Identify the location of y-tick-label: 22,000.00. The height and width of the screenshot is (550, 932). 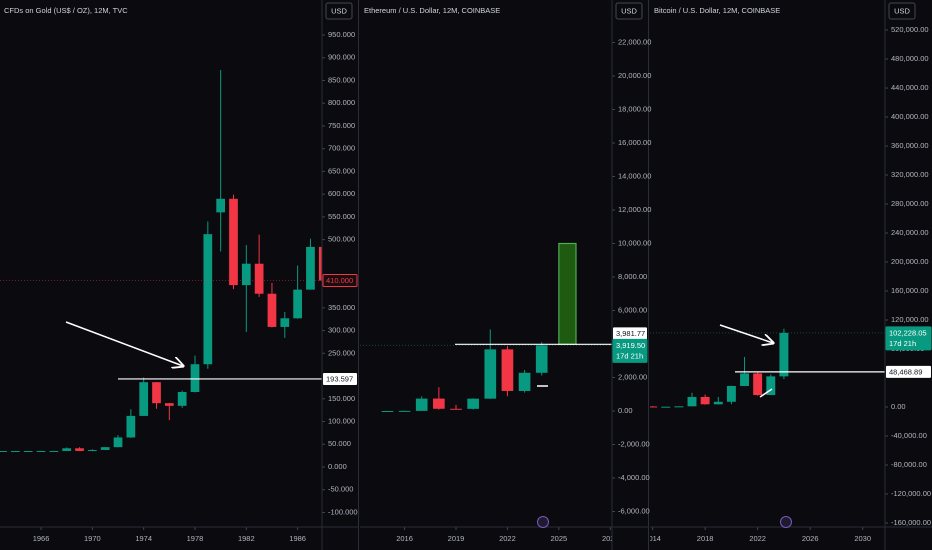
(634, 41).